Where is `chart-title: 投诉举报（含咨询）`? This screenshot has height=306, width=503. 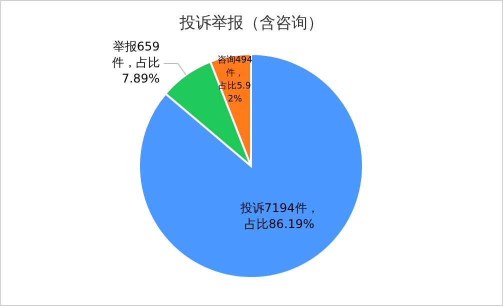 chart-title: 投诉举报（含咨询） is located at coordinates (251, 22).